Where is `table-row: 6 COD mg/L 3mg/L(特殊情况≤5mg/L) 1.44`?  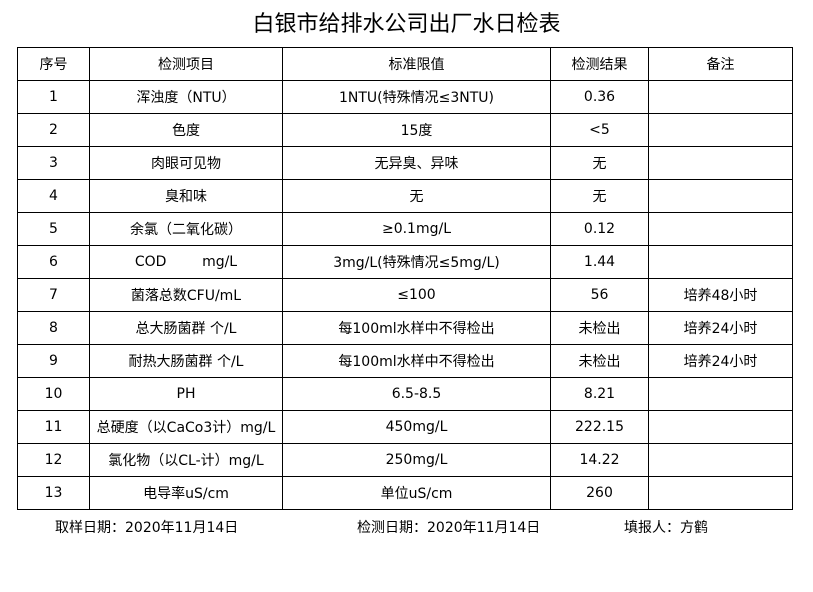
table-row: 6 COD mg/L 3mg/L(特殊情况≤5mg/L) 1.44 is located at coordinates (405, 262).